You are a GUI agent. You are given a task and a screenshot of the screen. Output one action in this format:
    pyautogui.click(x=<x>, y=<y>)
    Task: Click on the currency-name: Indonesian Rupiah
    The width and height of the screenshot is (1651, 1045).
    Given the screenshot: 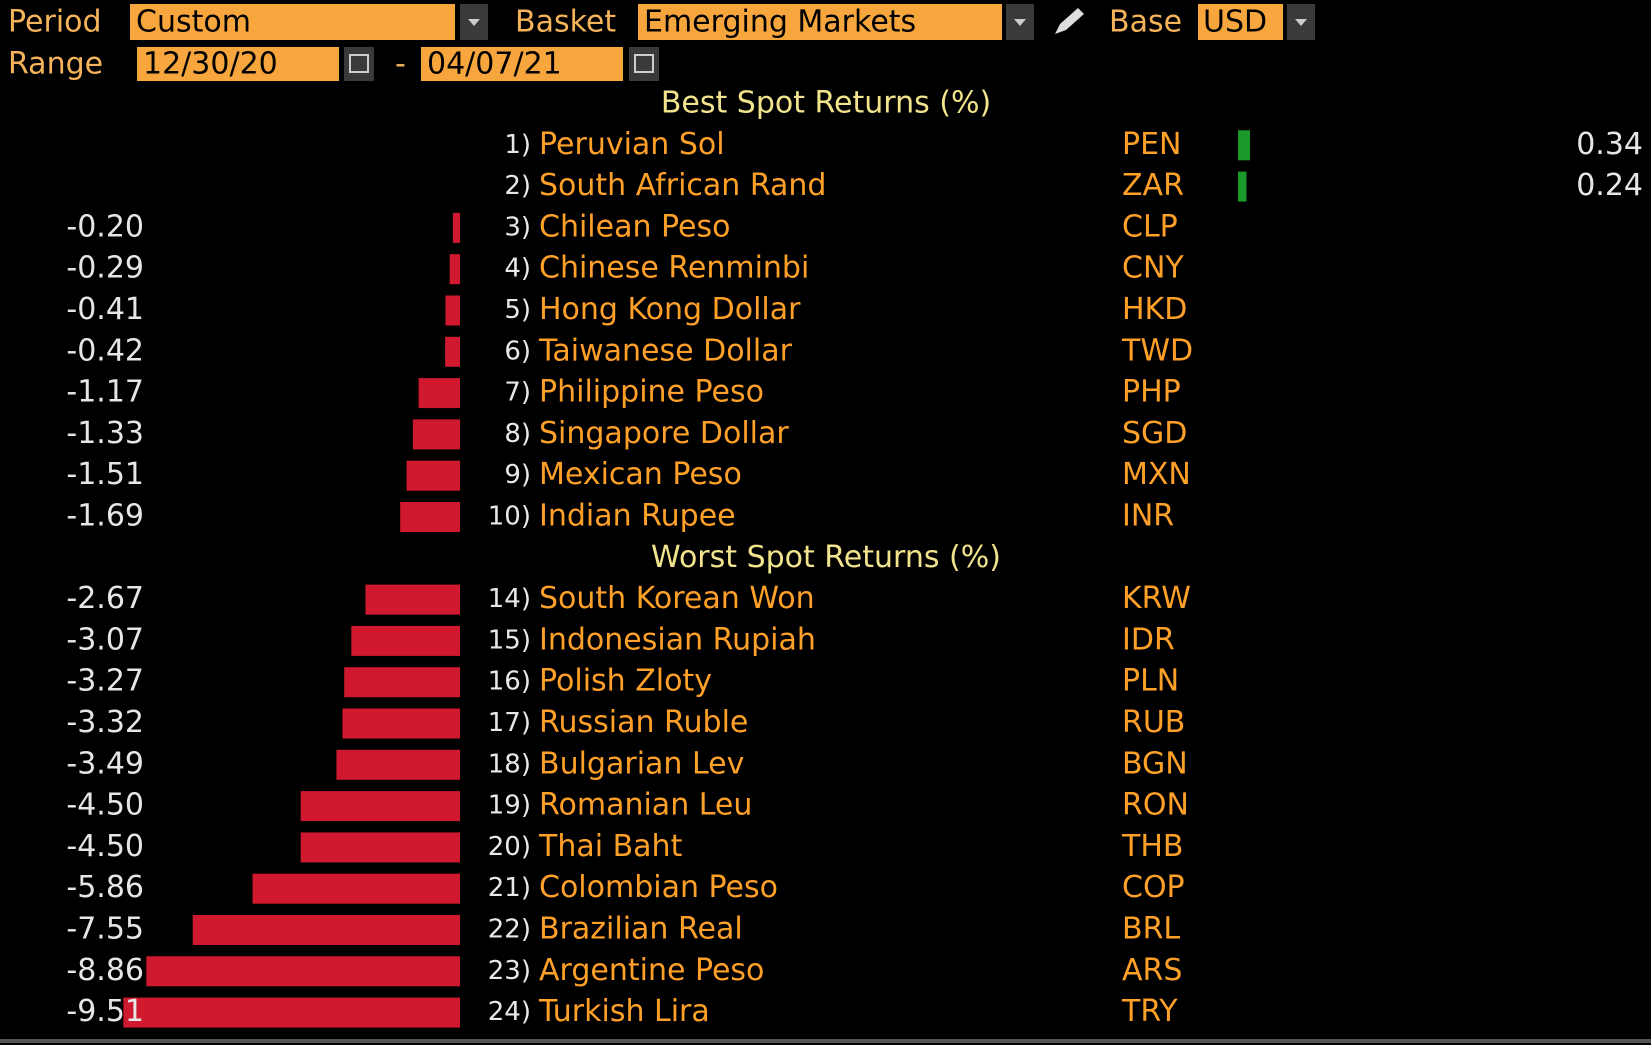 What is the action you would take?
    pyautogui.click(x=677, y=639)
    